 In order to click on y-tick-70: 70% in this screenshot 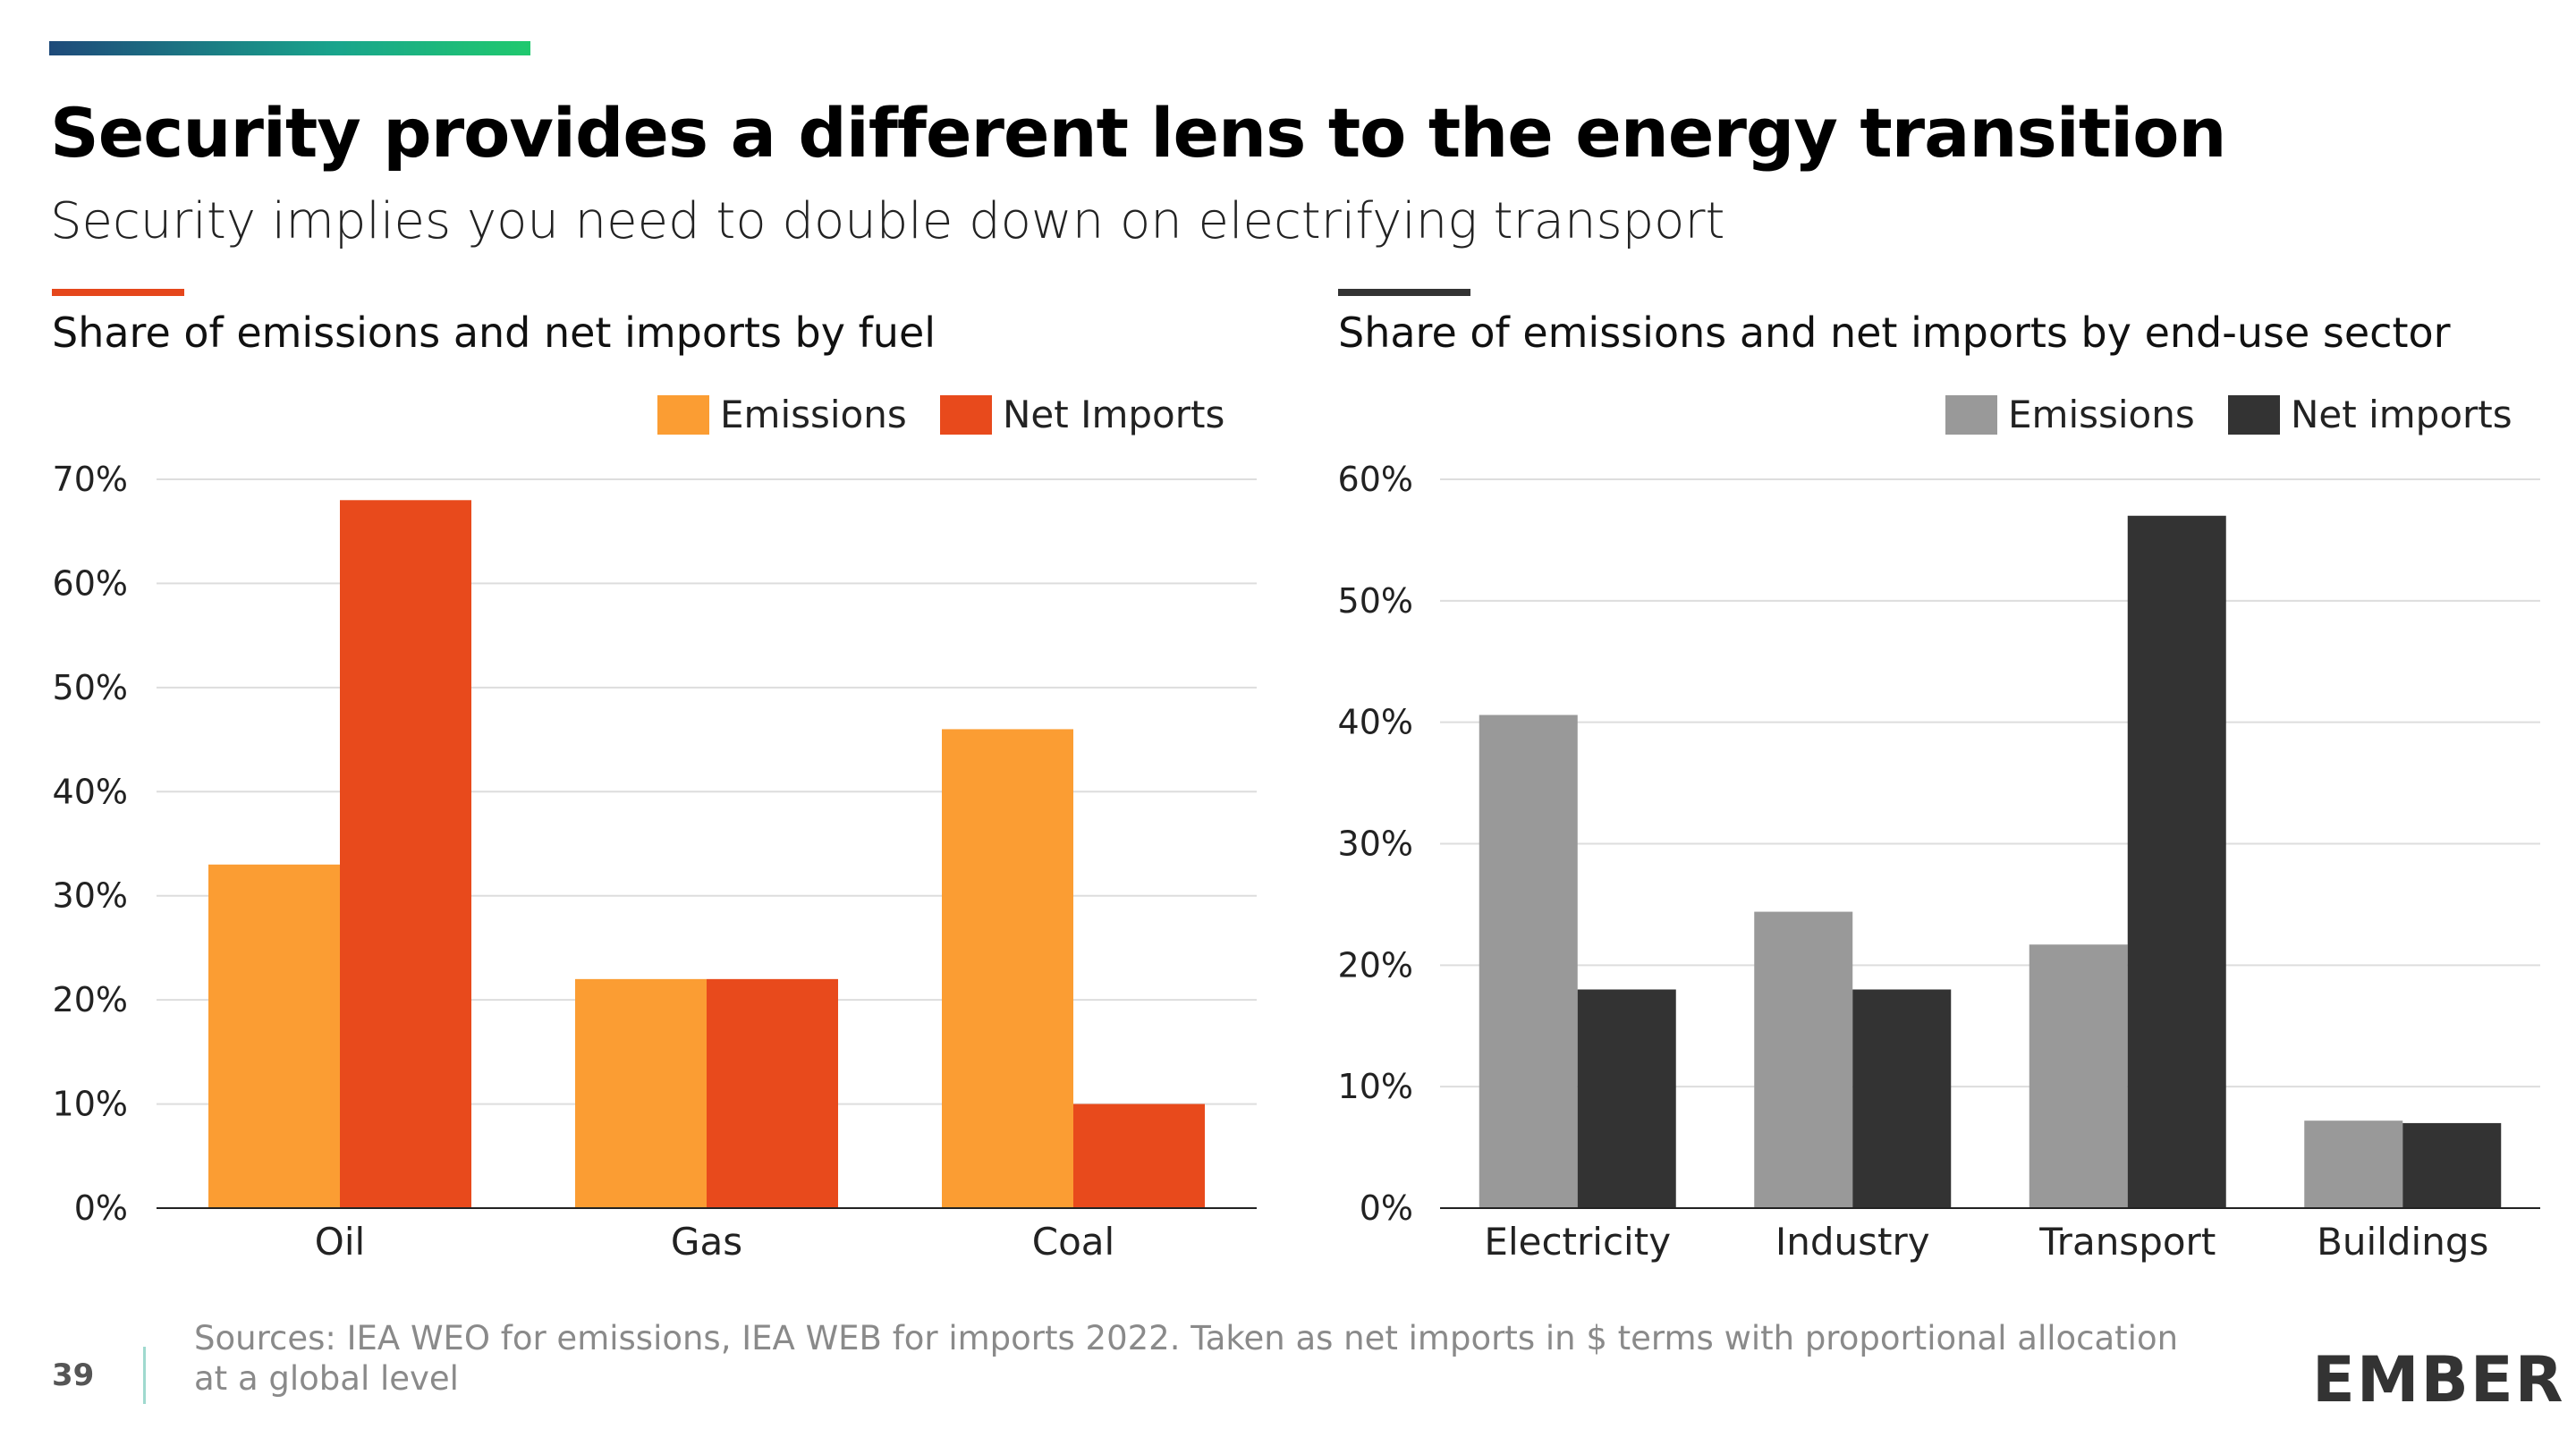, I will do `click(90, 480)`.